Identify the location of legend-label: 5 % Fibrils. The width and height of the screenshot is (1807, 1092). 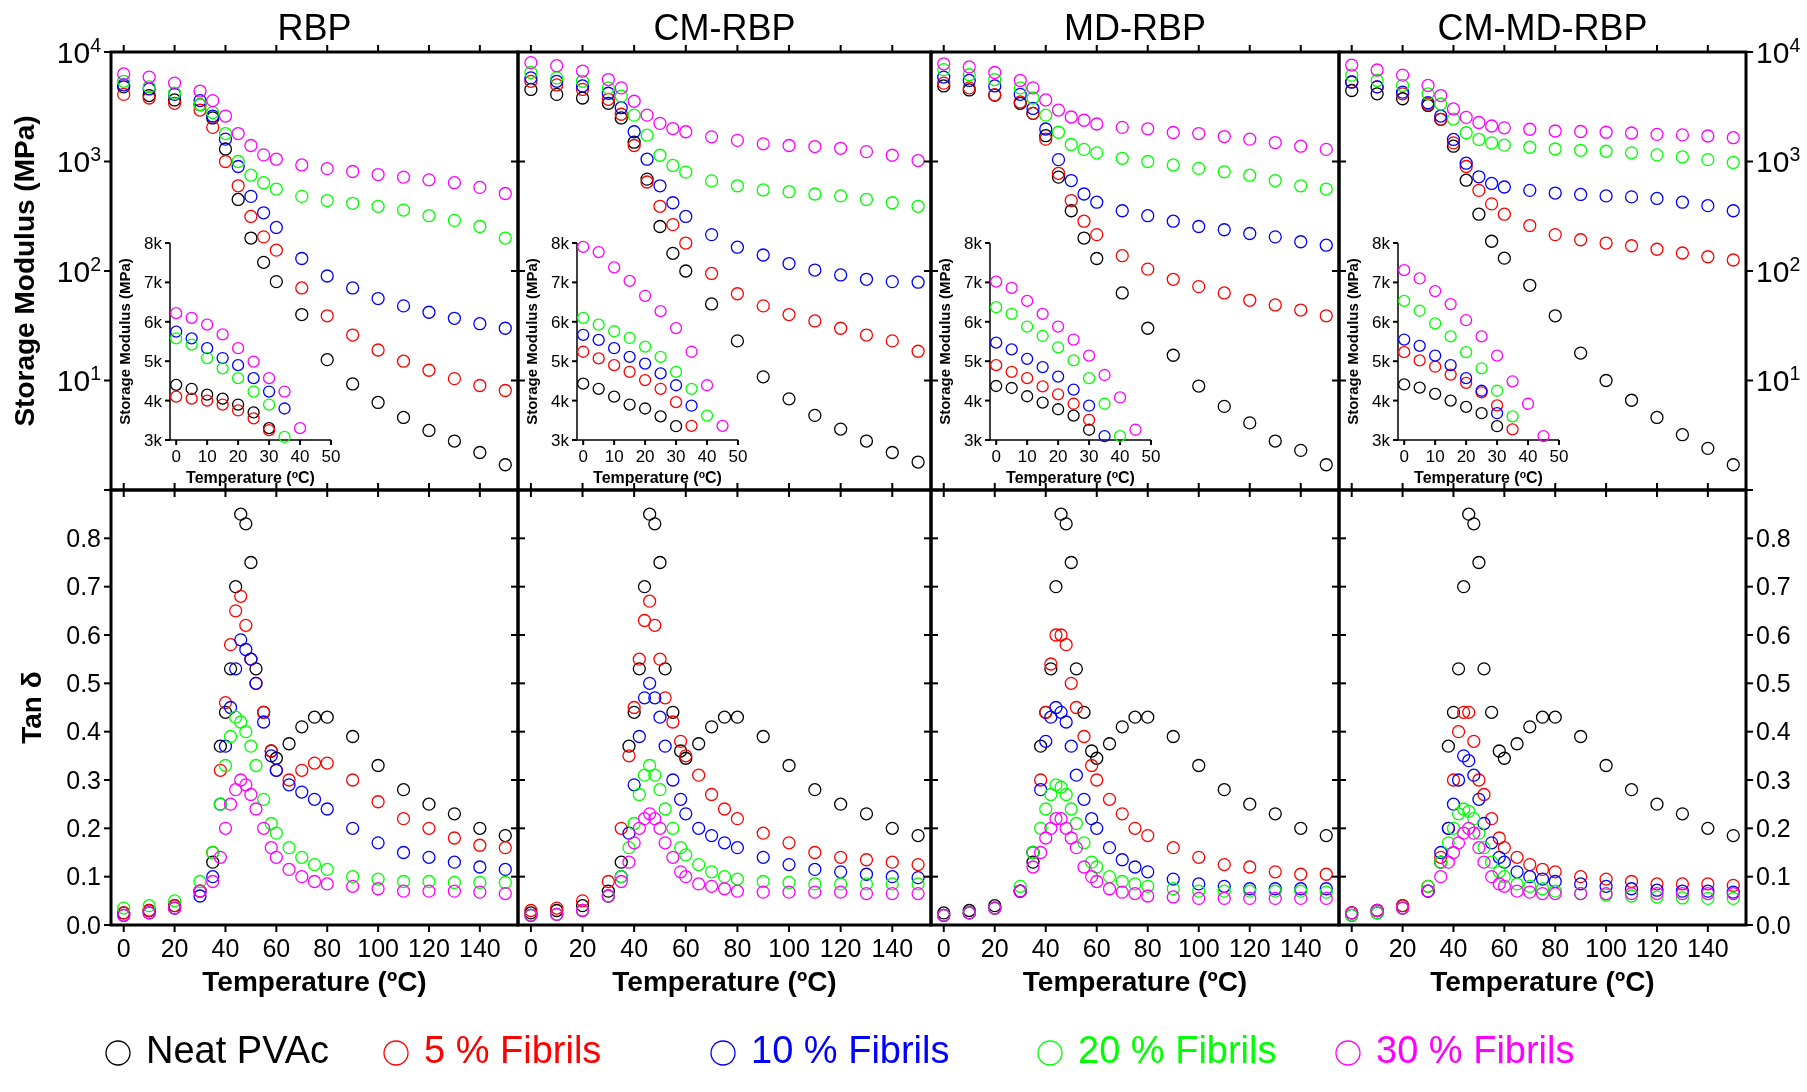
(513, 1050).